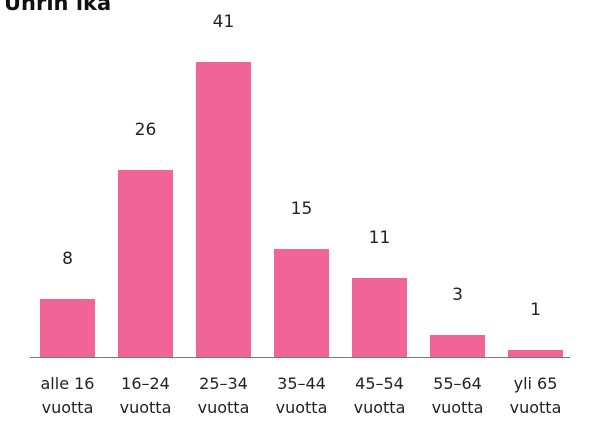 Image resolution: width=590 pixels, height=426 pixels. What do you see at coordinates (535, 309) in the screenshot?
I see `data-label: 1` at bounding box center [535, 309].